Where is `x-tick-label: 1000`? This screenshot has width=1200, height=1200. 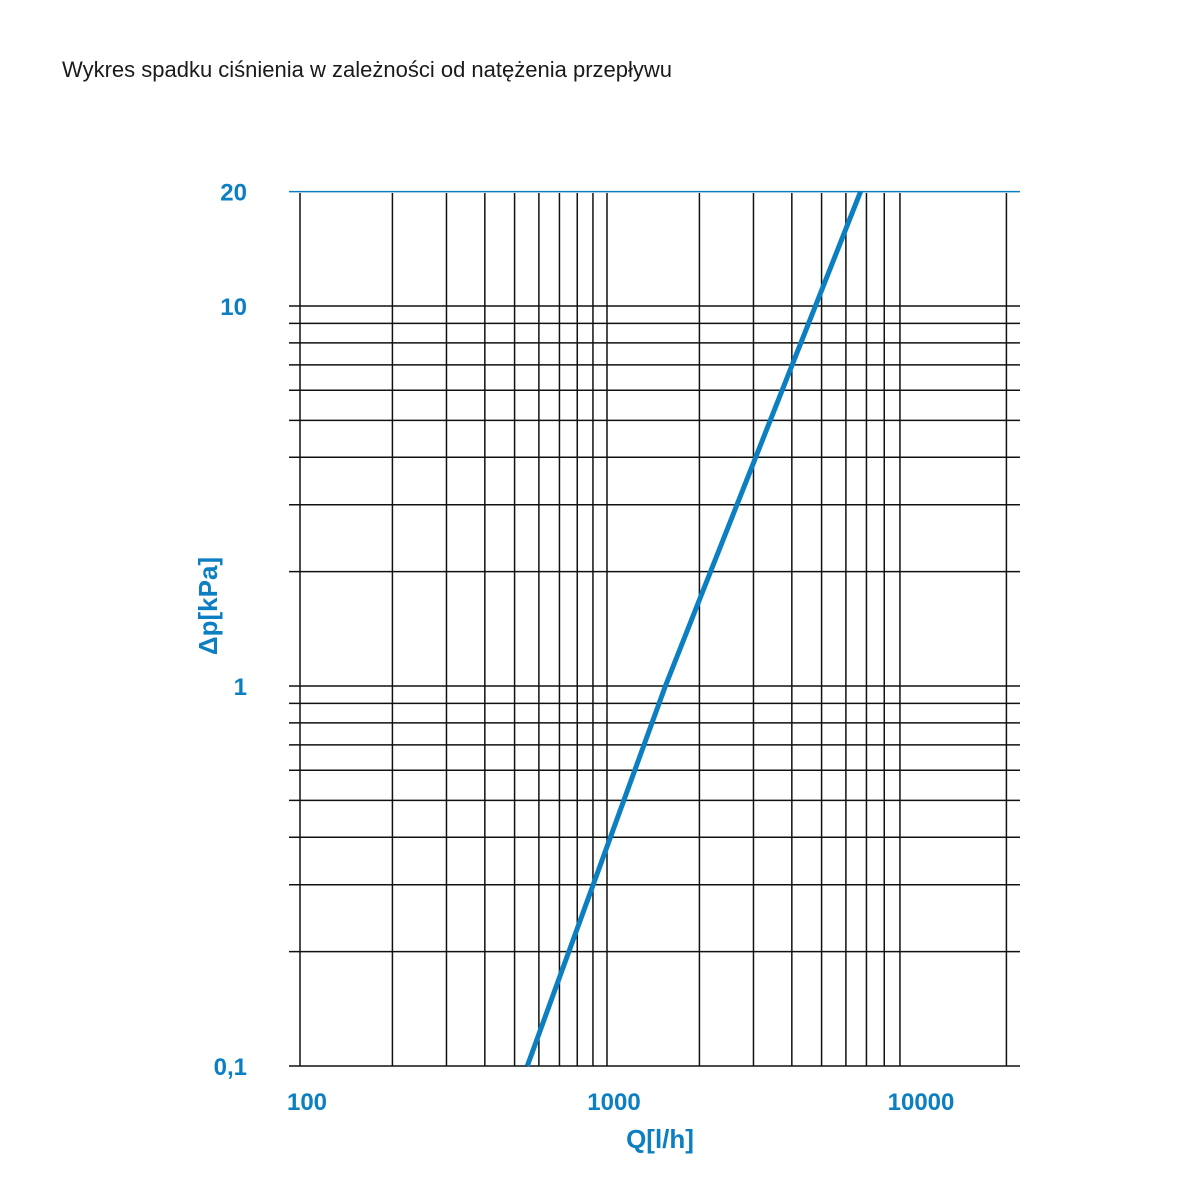 x-tick-label: 1000 is located at coordinates (613, 1102).